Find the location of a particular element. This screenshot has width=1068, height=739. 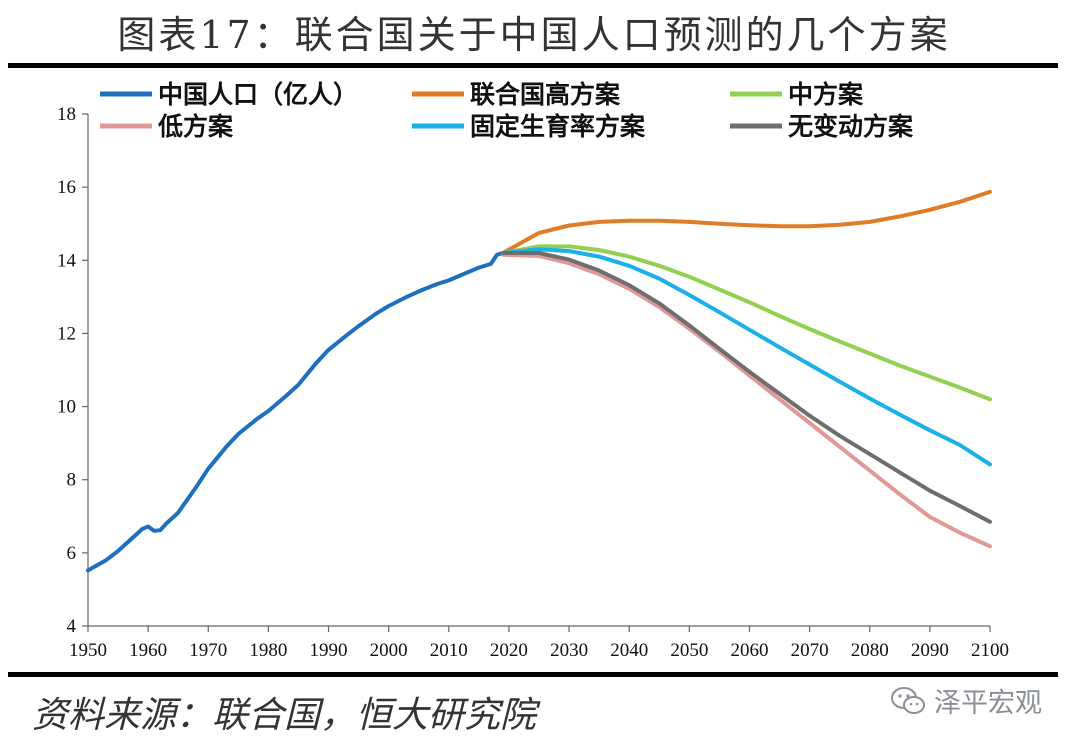

legend-label-5: 无变动方案 is located at coordinates (851, 126).